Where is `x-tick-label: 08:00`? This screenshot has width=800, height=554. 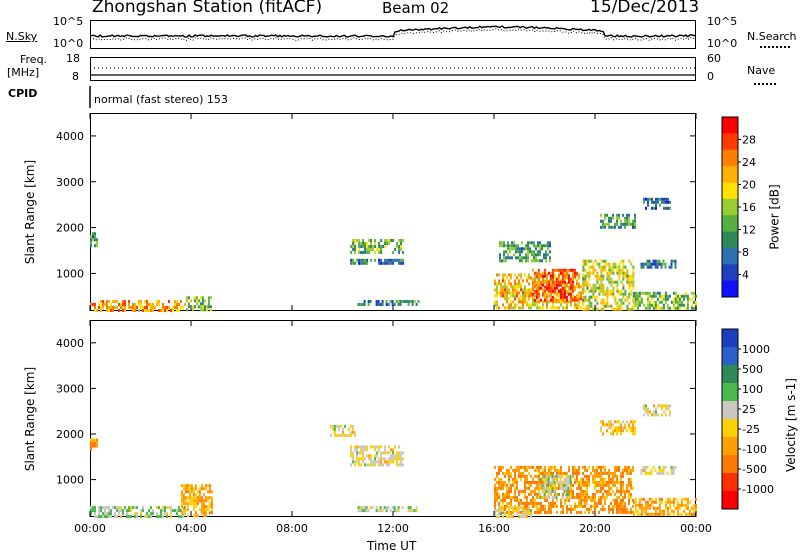
x-tick-label: 08:00 is located at coordinates (292, 528).